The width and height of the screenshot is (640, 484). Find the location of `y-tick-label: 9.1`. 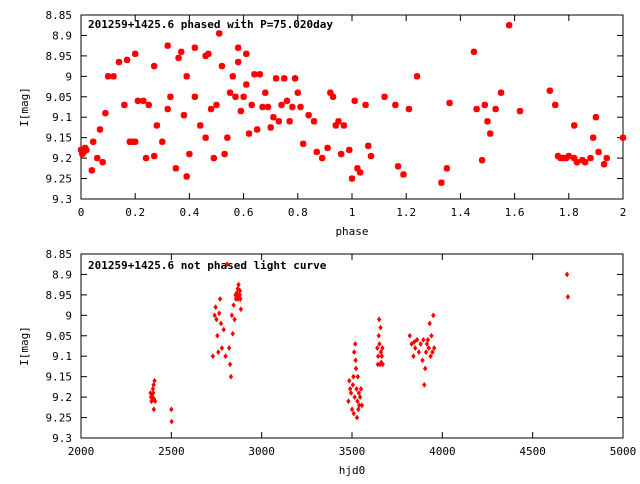

y-tick-label: 9.1 is located at coordinates (62, 356).